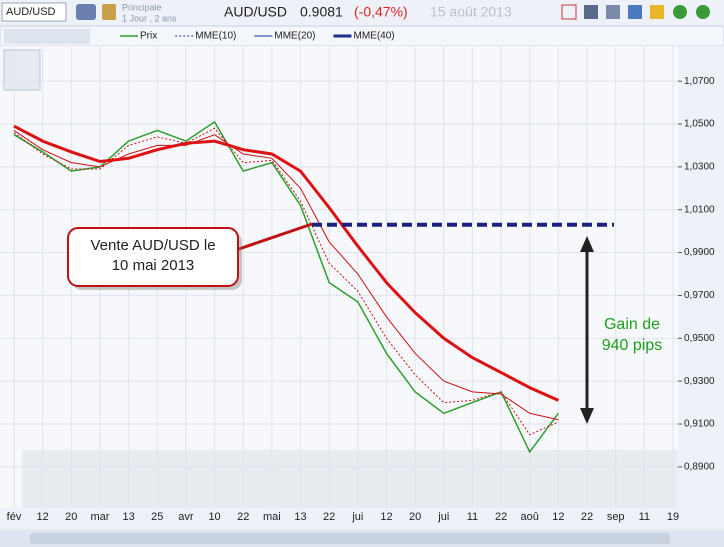 This screenshot has height=547, width=724. I want to click on shaded-band, so click(350, 479).